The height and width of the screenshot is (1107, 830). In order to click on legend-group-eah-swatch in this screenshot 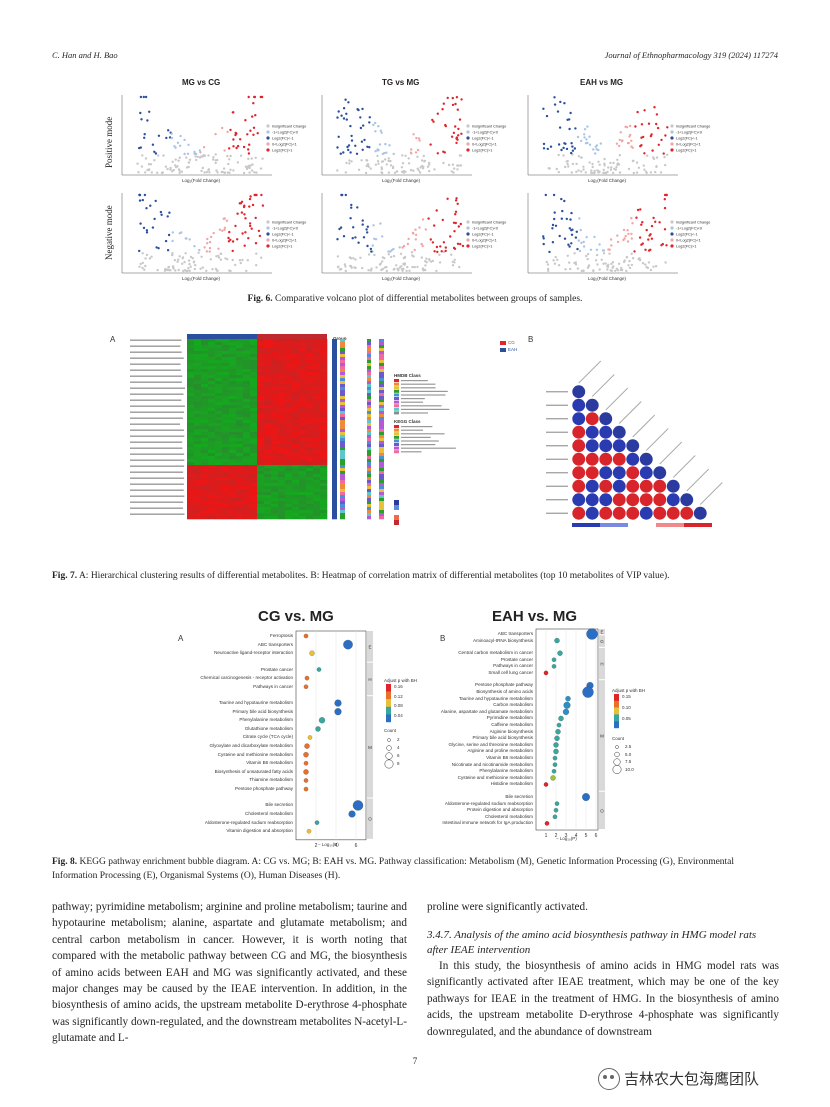, I will do `click(503, 350)`.